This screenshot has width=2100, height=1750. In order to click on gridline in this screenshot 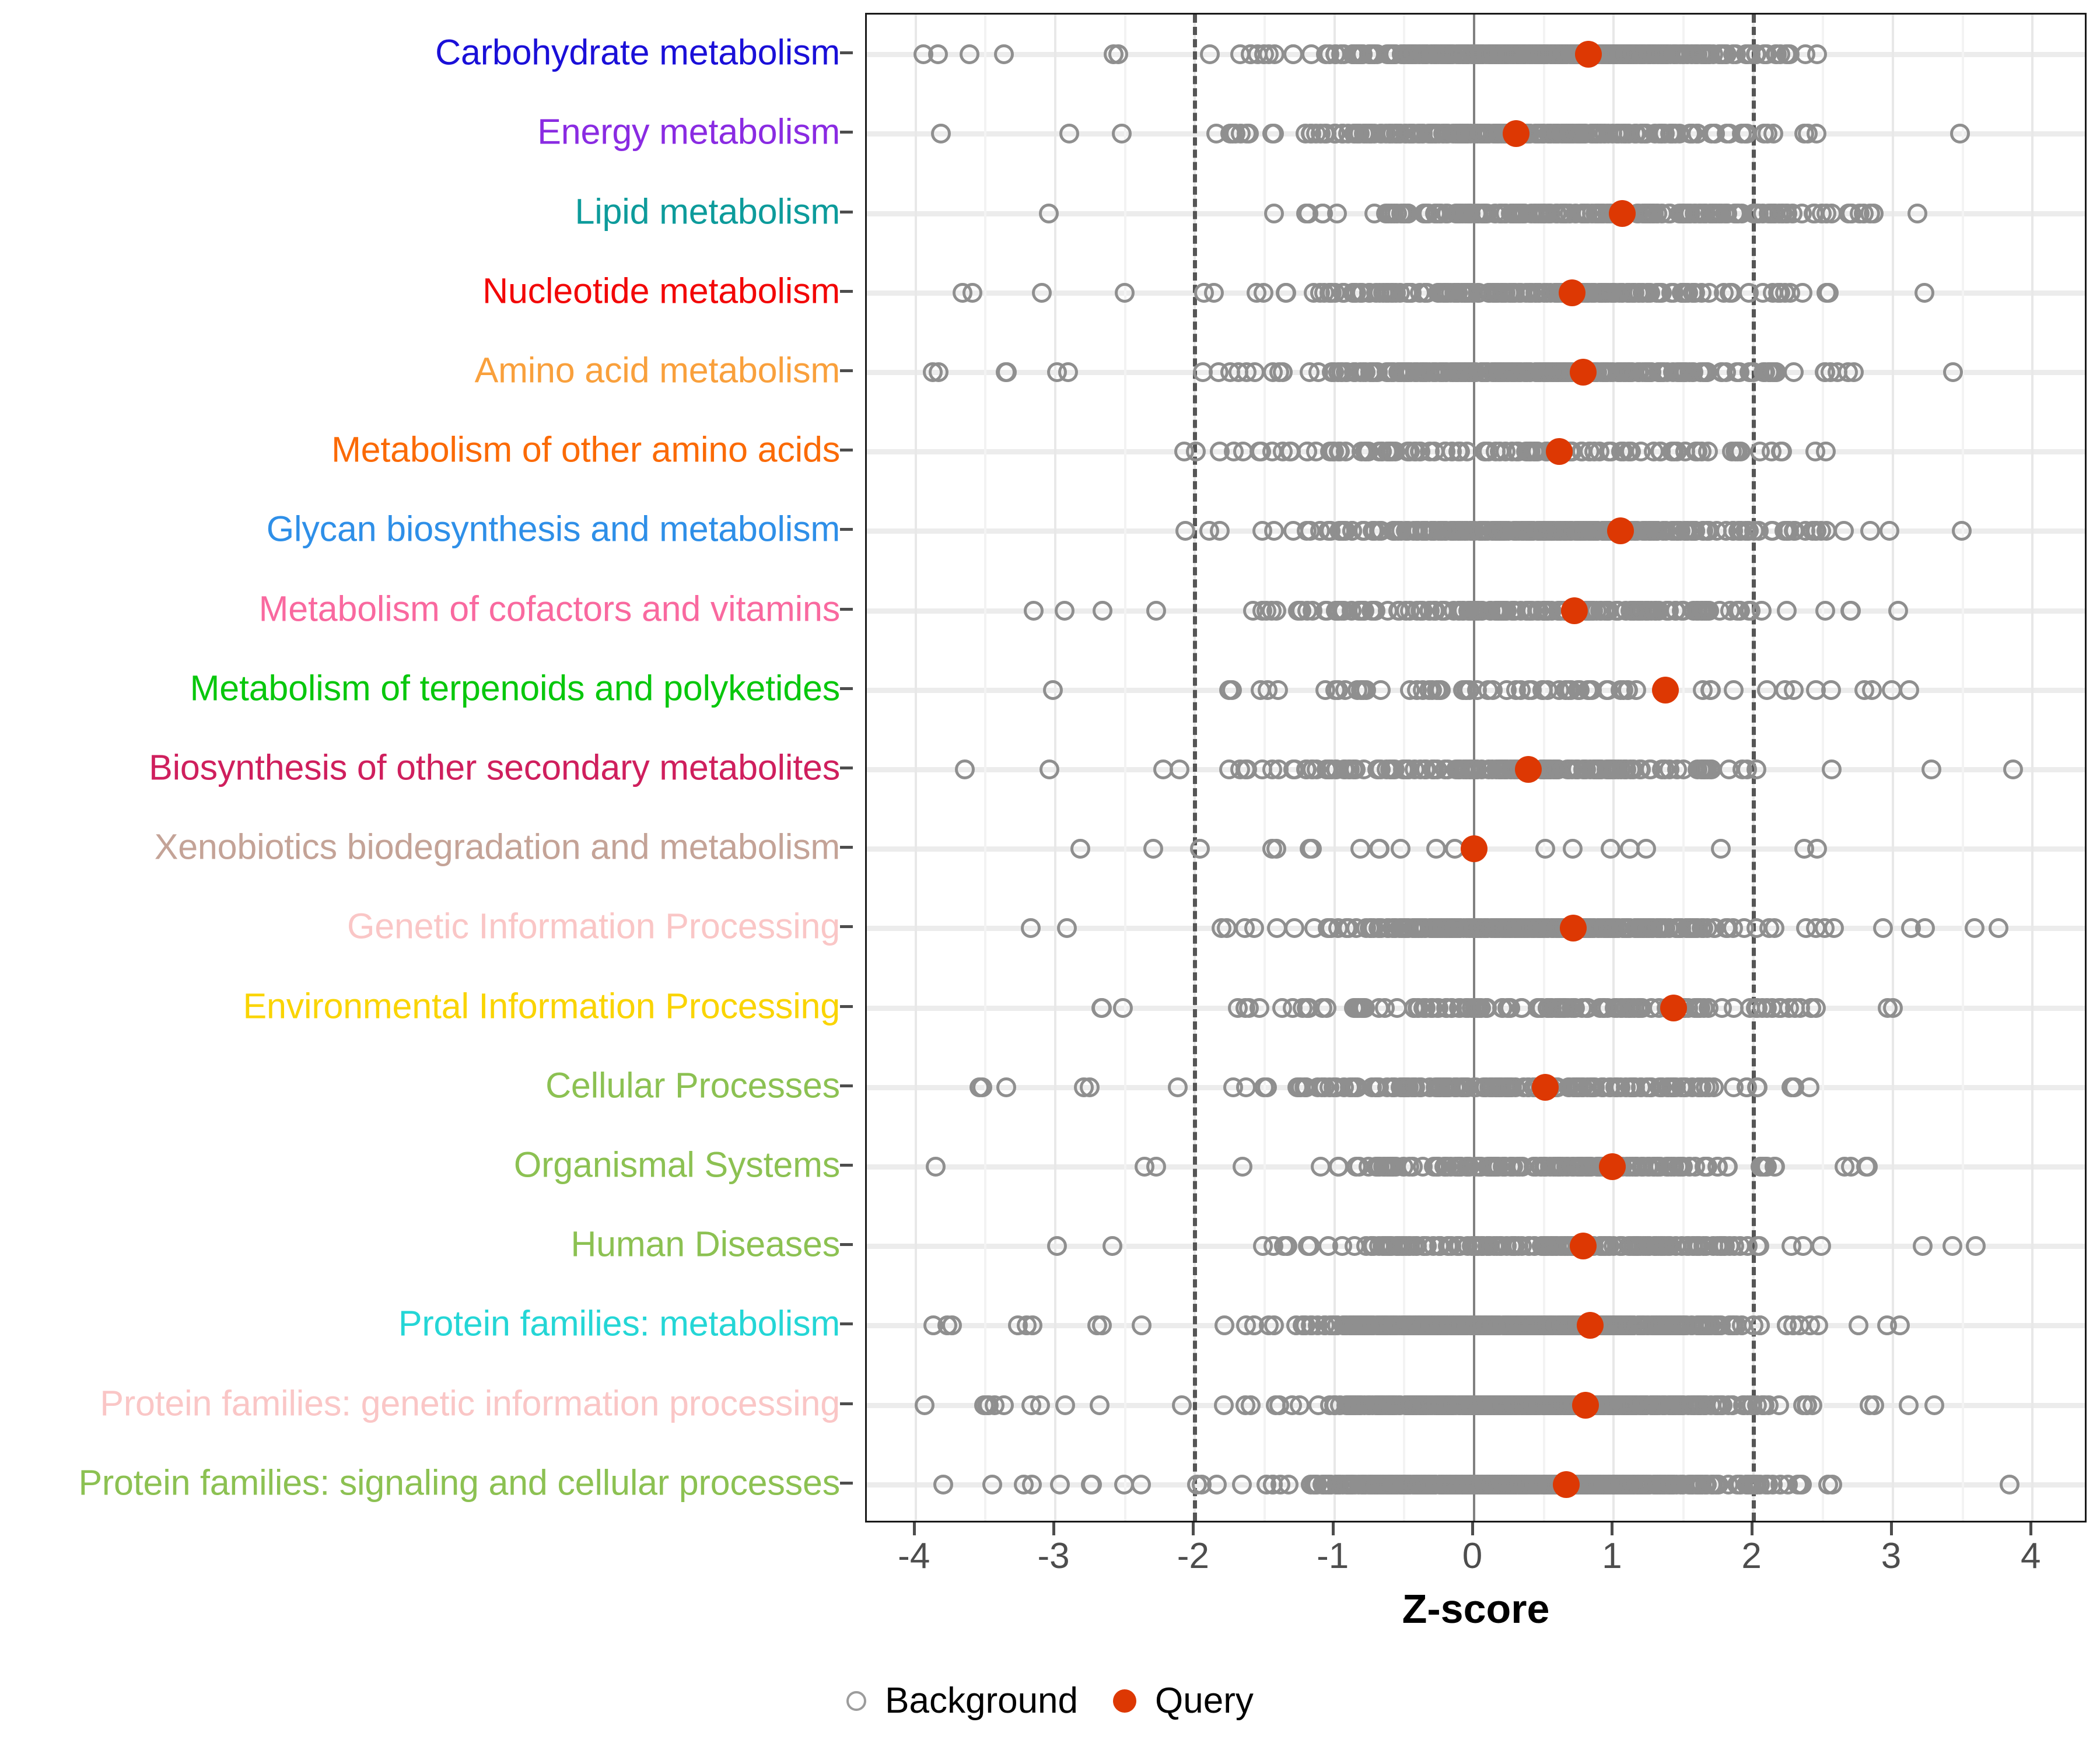, I will do `click(915, 768)`.